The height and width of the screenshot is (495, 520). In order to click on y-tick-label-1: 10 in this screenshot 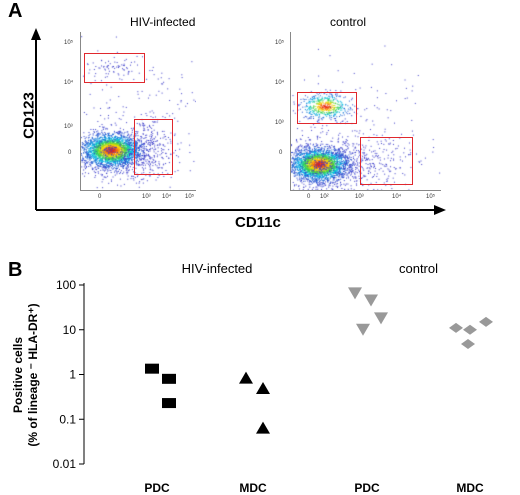, I will do `click(70, 330)`.